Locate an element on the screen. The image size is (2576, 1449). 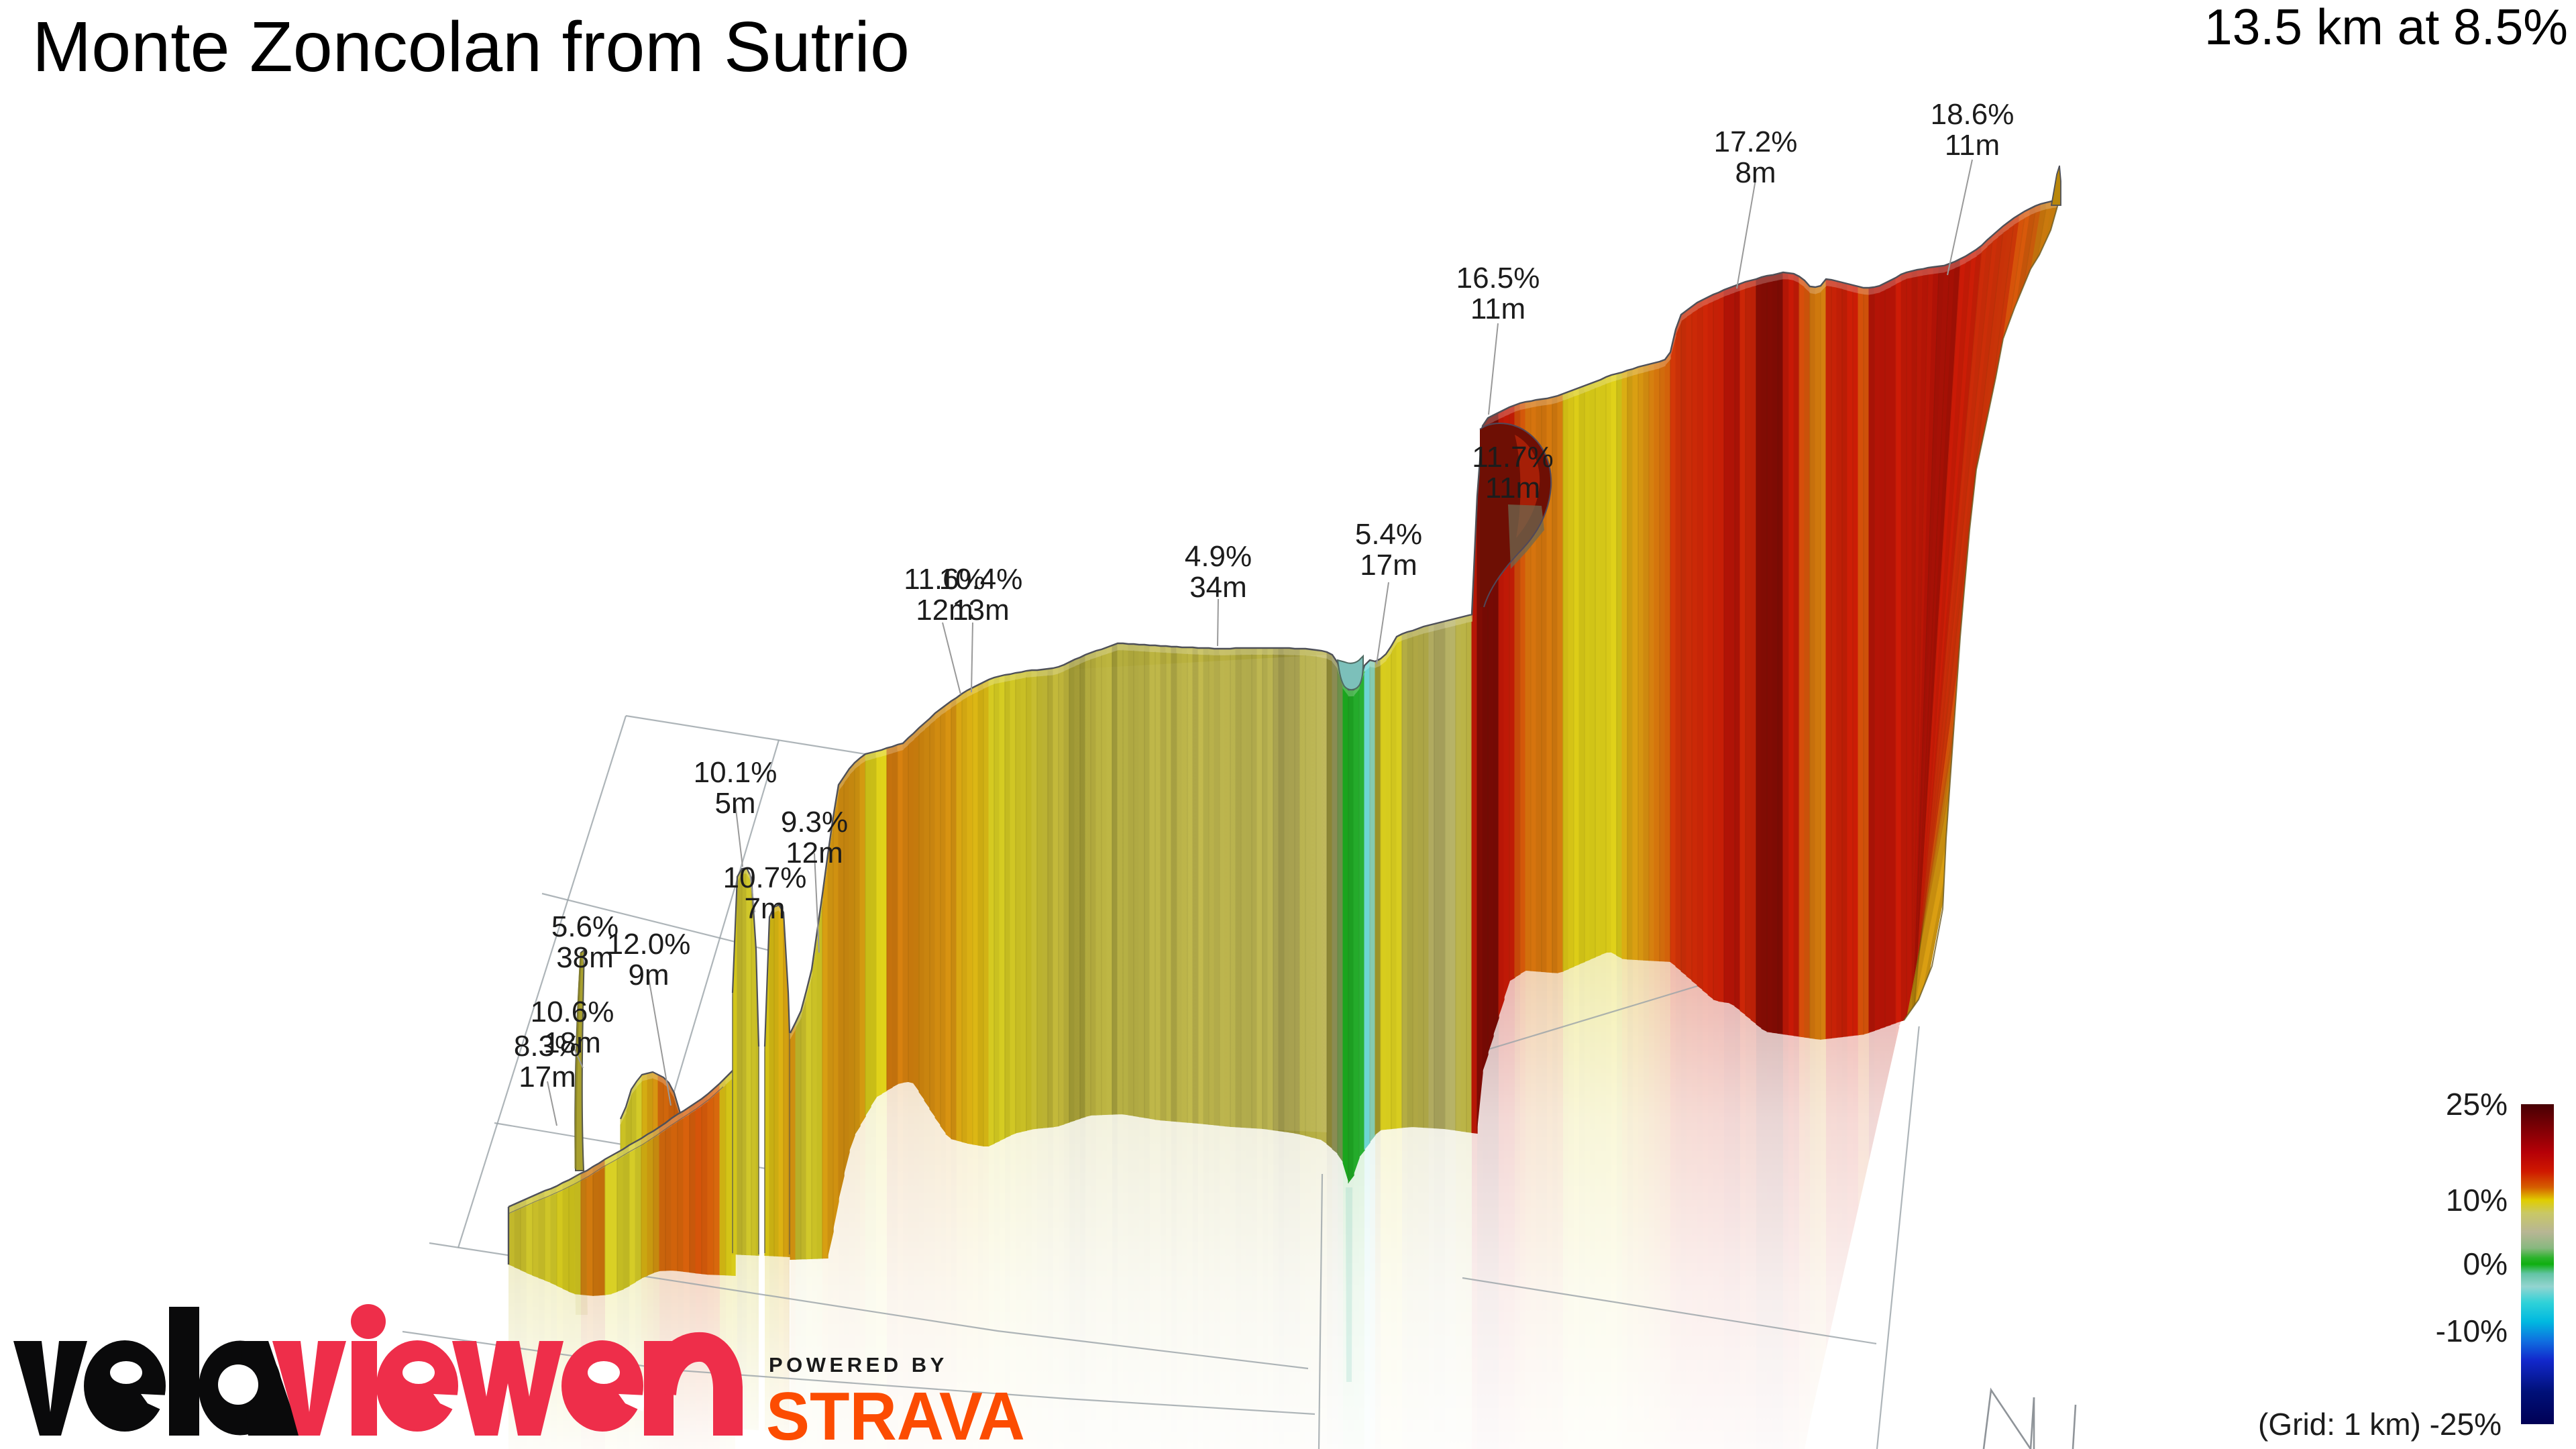
svg-text: 7m is located at coordinates (764, 908).